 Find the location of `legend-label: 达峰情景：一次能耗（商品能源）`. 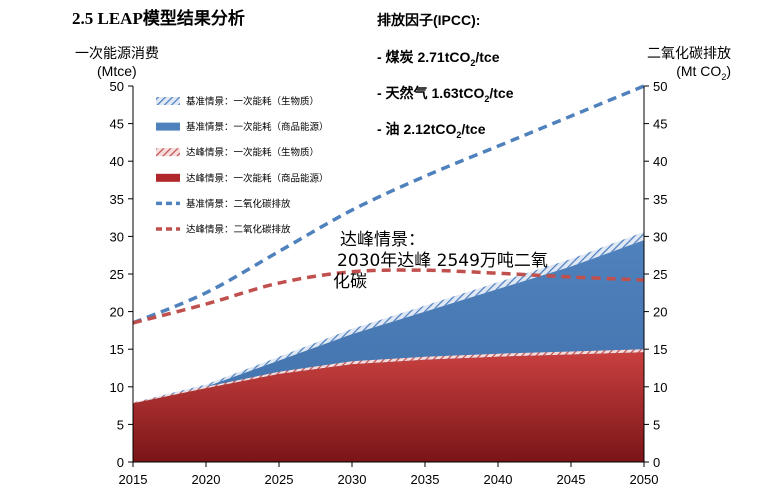

legend-label: 达峰情景：一次能耗（商品能源） is located at coordinates (257, 178).